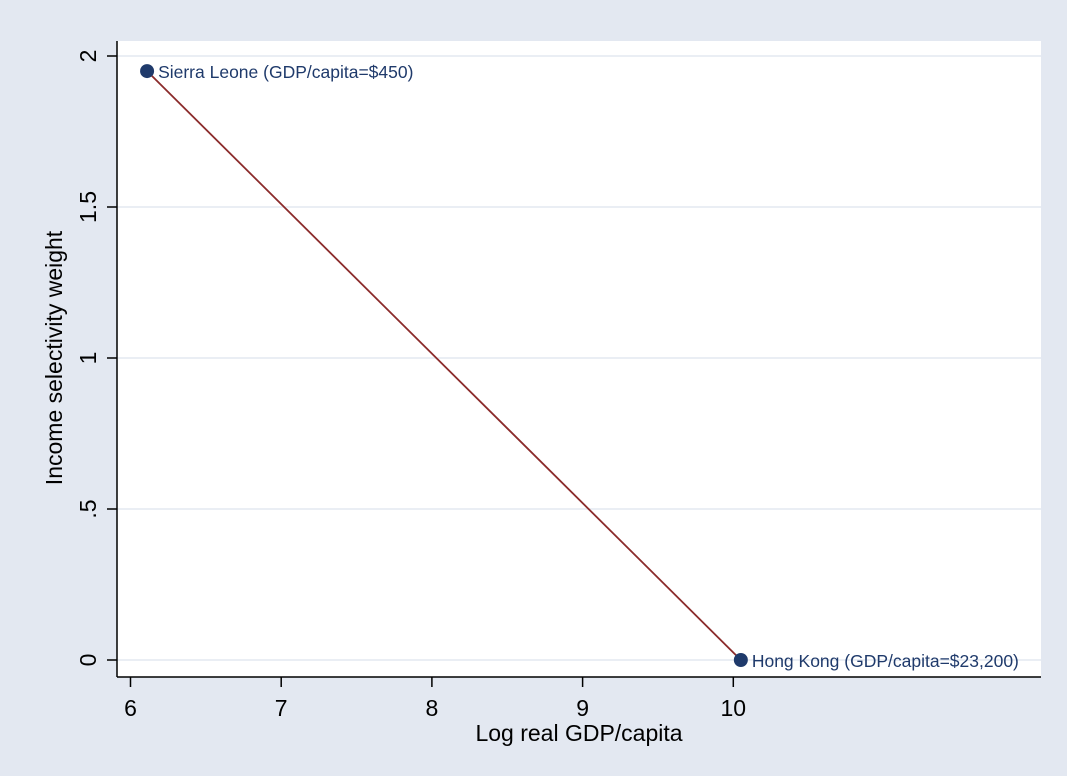 The width and height of the screenshot is (1067, 781). I want to click on x-tick-label: 10, so click(734, 708).